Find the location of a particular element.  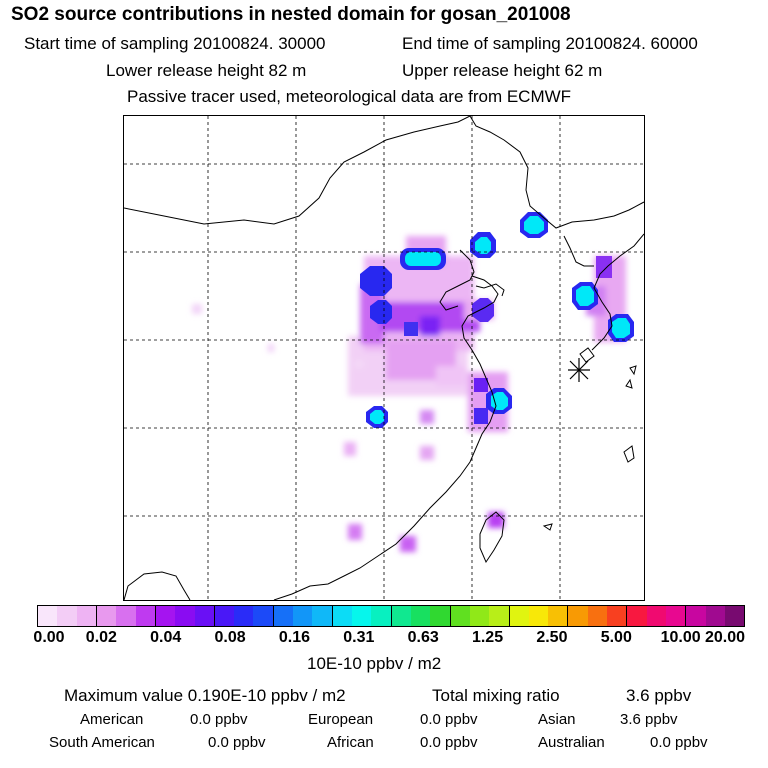

end-time-label: End time of sampling 20100824. 60000 is located at coordinates (550, 43).